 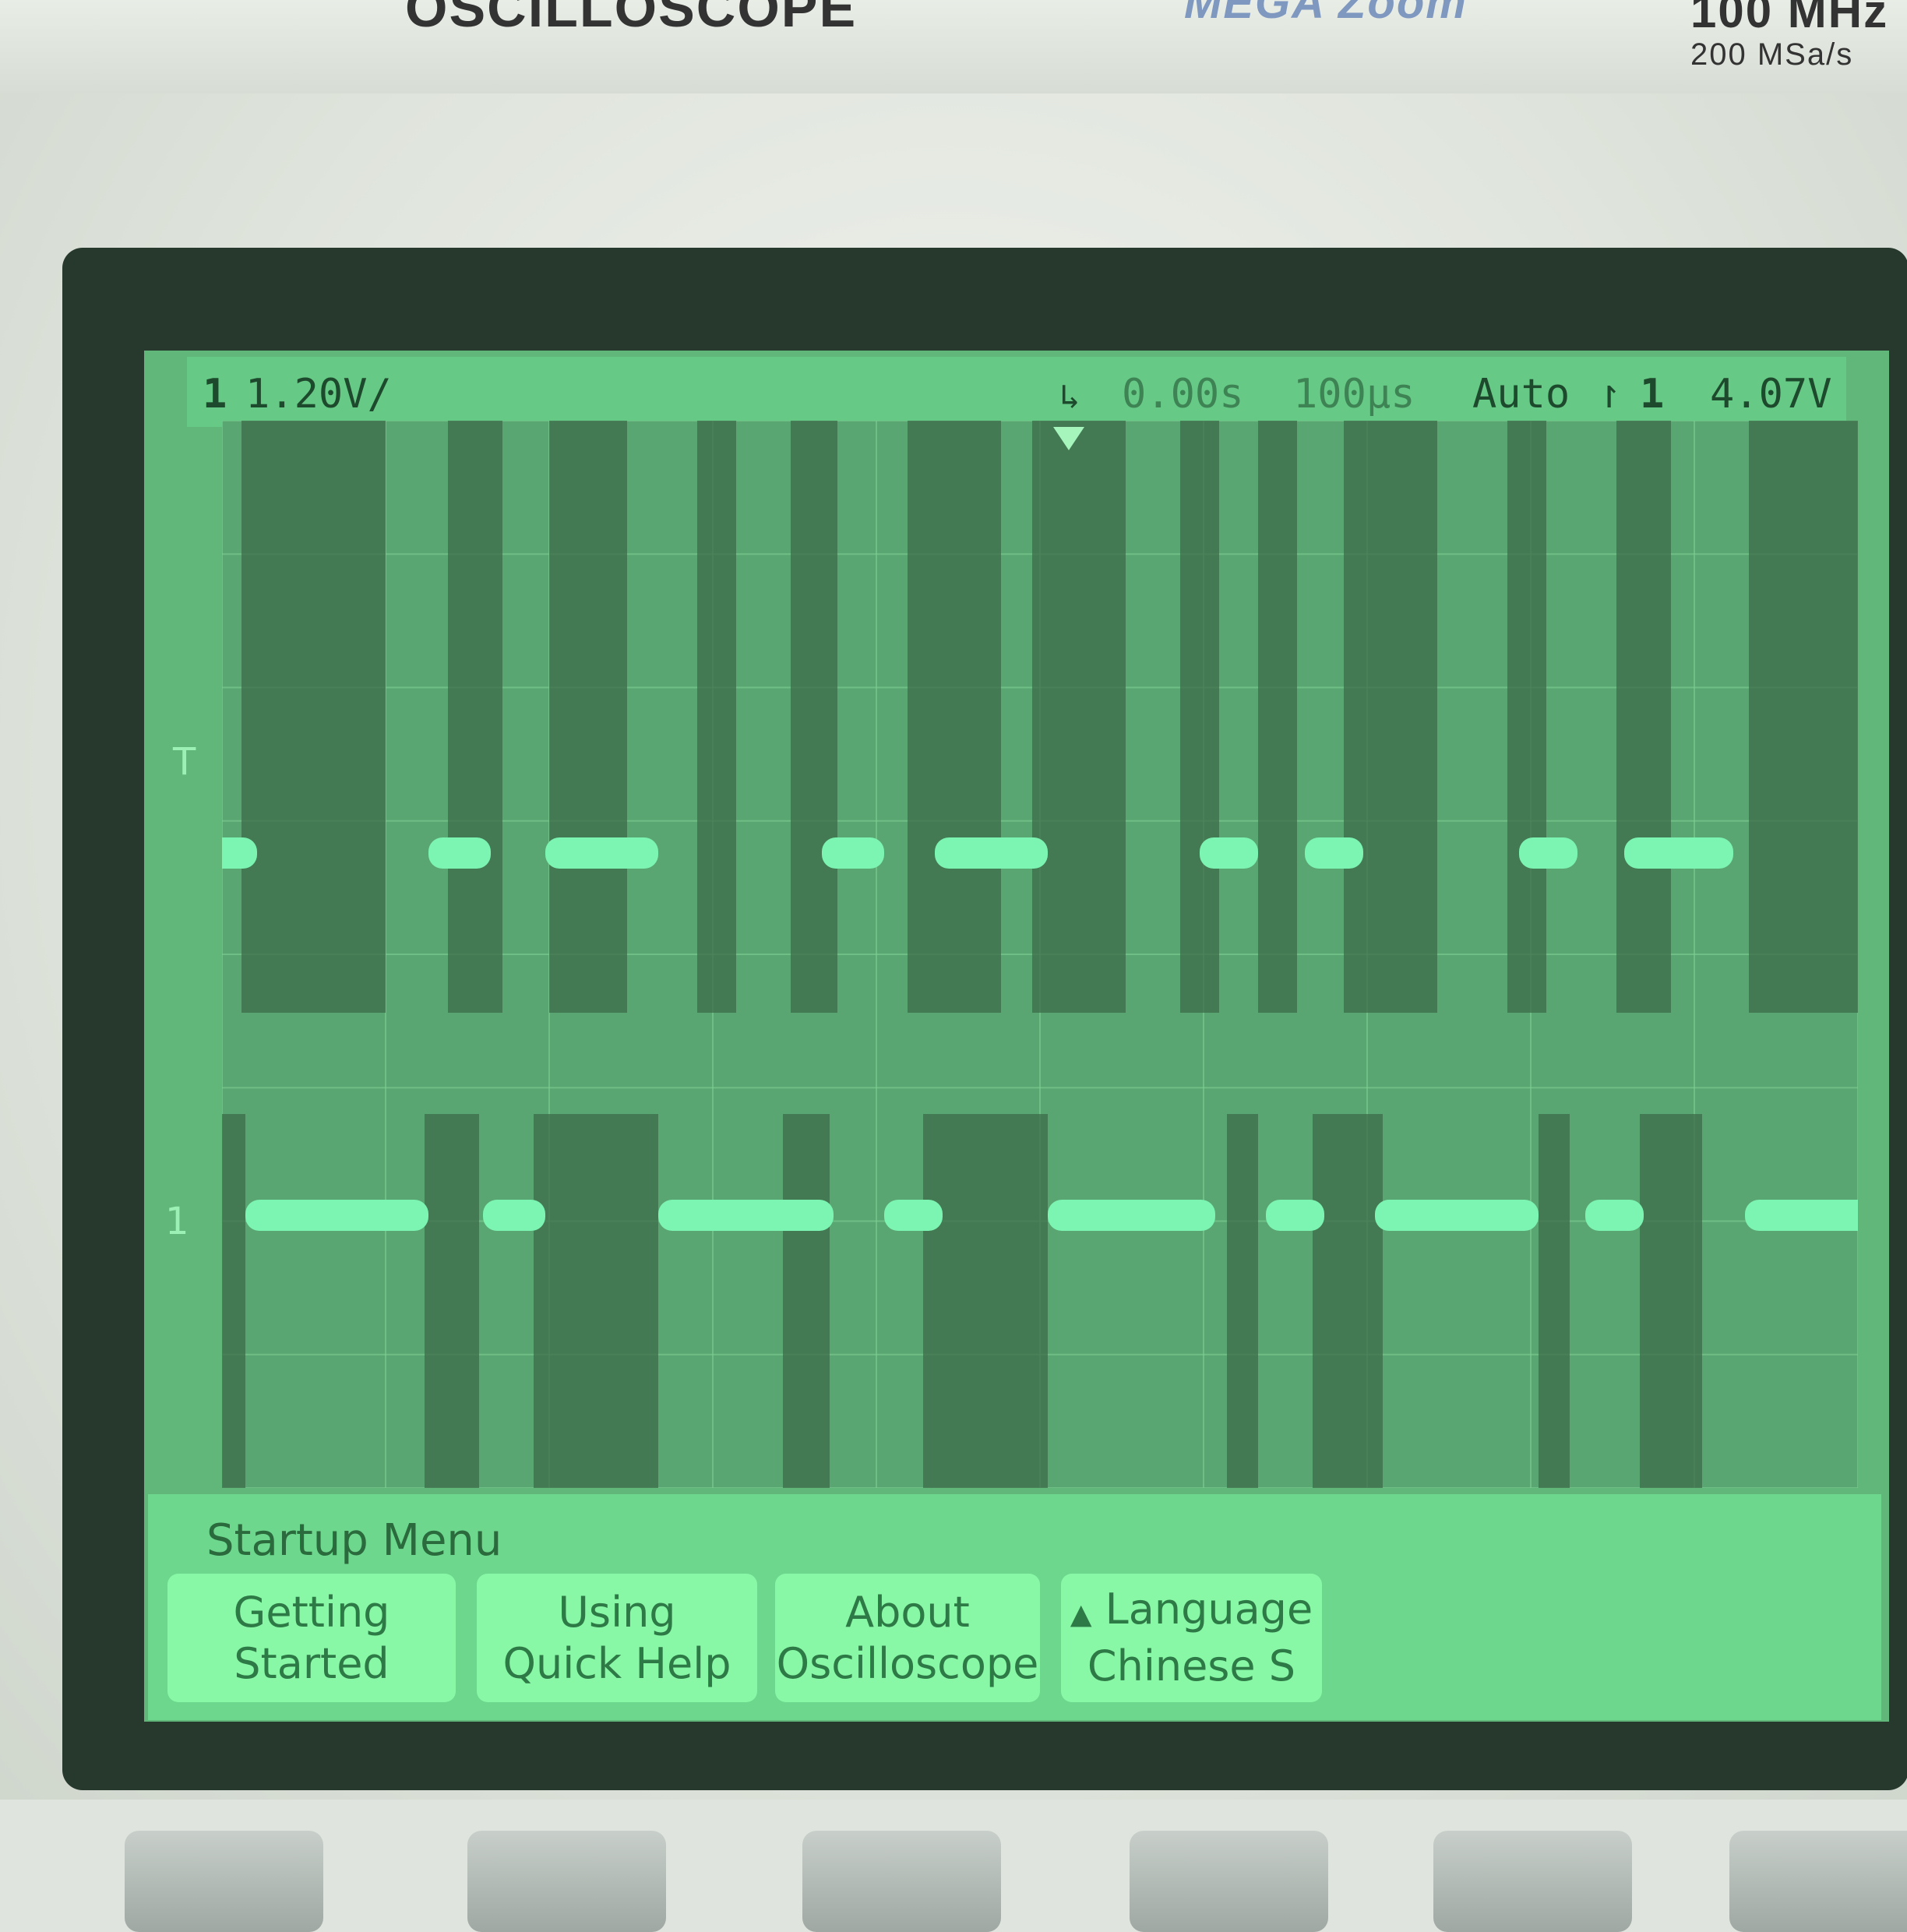 What do you see at coordinates (1192, 1666) in the screenshot?
I see `softkey-line2: Chinese S` at bounding box center [1192, 1666].